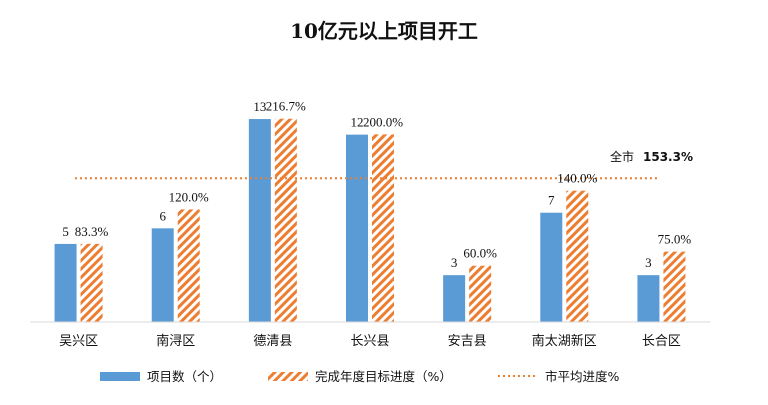 The width and height of the screenshot is (768, 405). What do you see at coordinates (92, 231) in the screenshot?
I see `progress-data-label: 83.3%` at bounding box center [92, 231].